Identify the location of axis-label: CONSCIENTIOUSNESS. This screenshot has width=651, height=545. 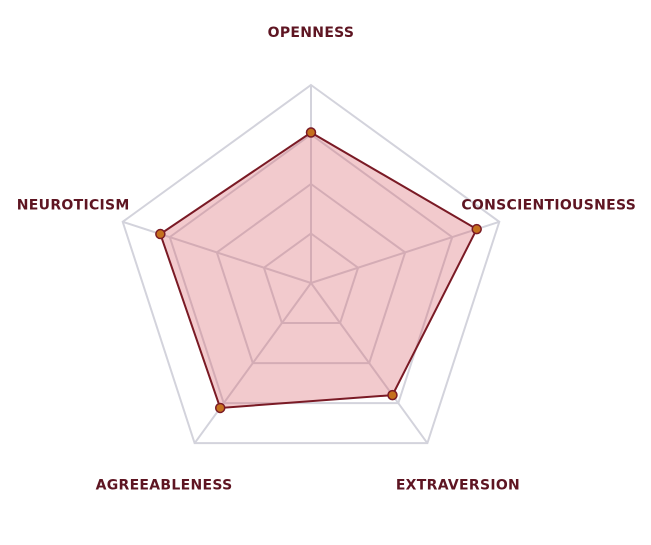
(548, 206).